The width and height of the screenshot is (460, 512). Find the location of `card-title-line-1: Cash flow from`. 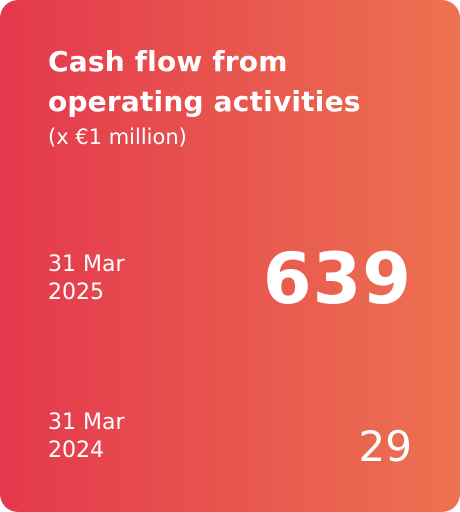

card-title-line-1: Cash flow from is located at coordinates (168, 61).